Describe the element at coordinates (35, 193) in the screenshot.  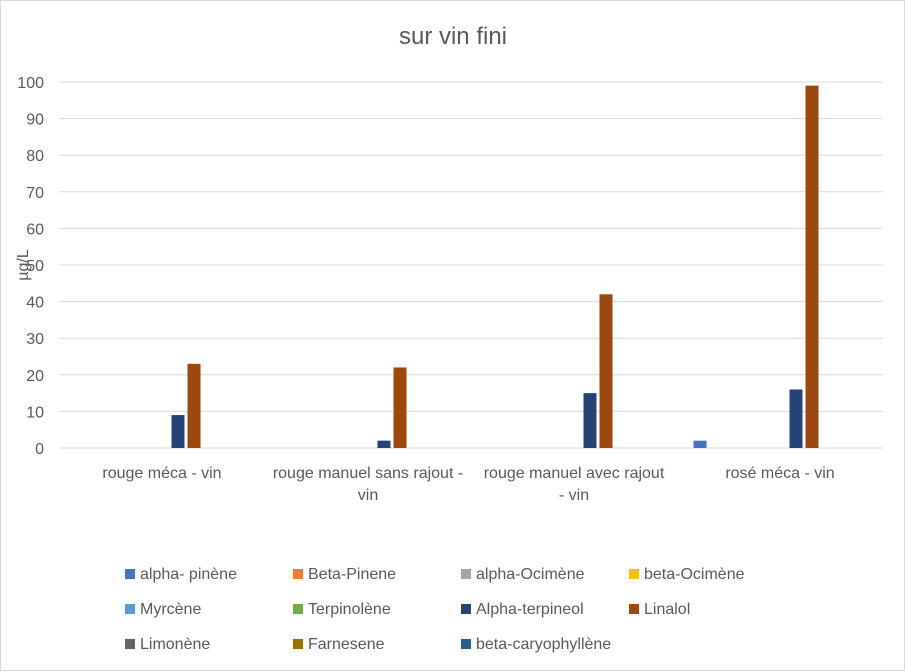
I see `y-tick-label: 70` at that location.